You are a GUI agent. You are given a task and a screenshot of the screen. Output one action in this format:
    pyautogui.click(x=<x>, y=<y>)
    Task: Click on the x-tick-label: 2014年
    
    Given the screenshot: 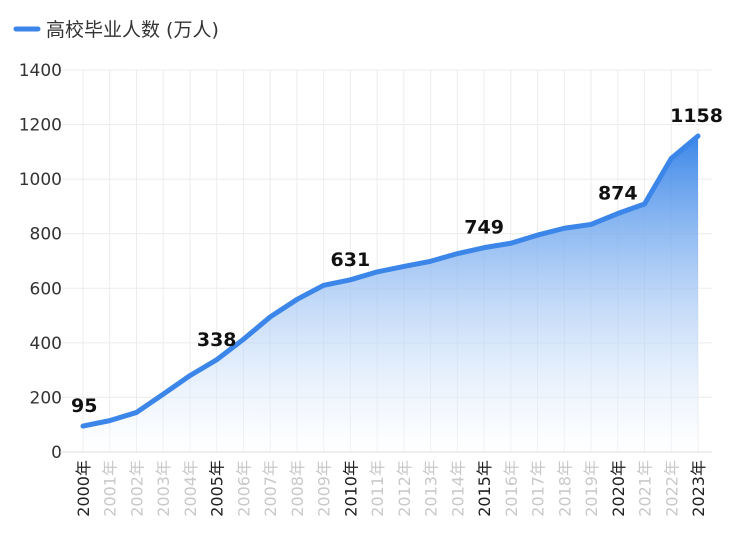 What is the action you would take?
    pyautogui.click(x=457, y=488)
    